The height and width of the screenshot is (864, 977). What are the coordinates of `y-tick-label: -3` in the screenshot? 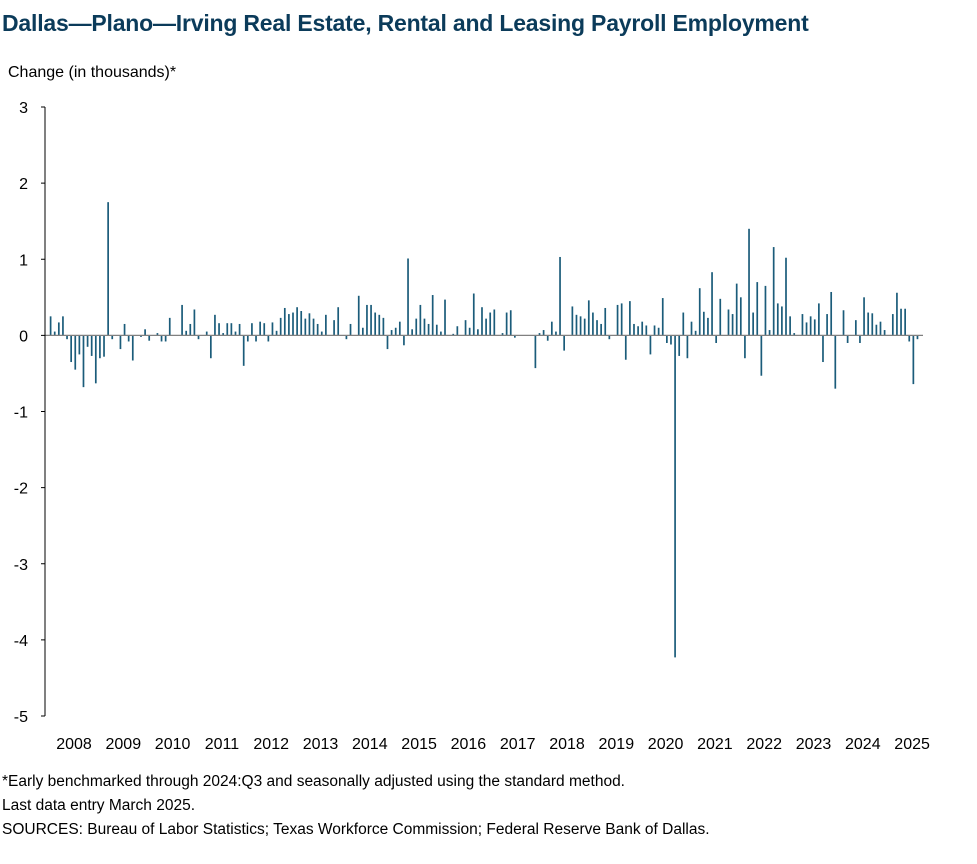 It's located at (21, 565).